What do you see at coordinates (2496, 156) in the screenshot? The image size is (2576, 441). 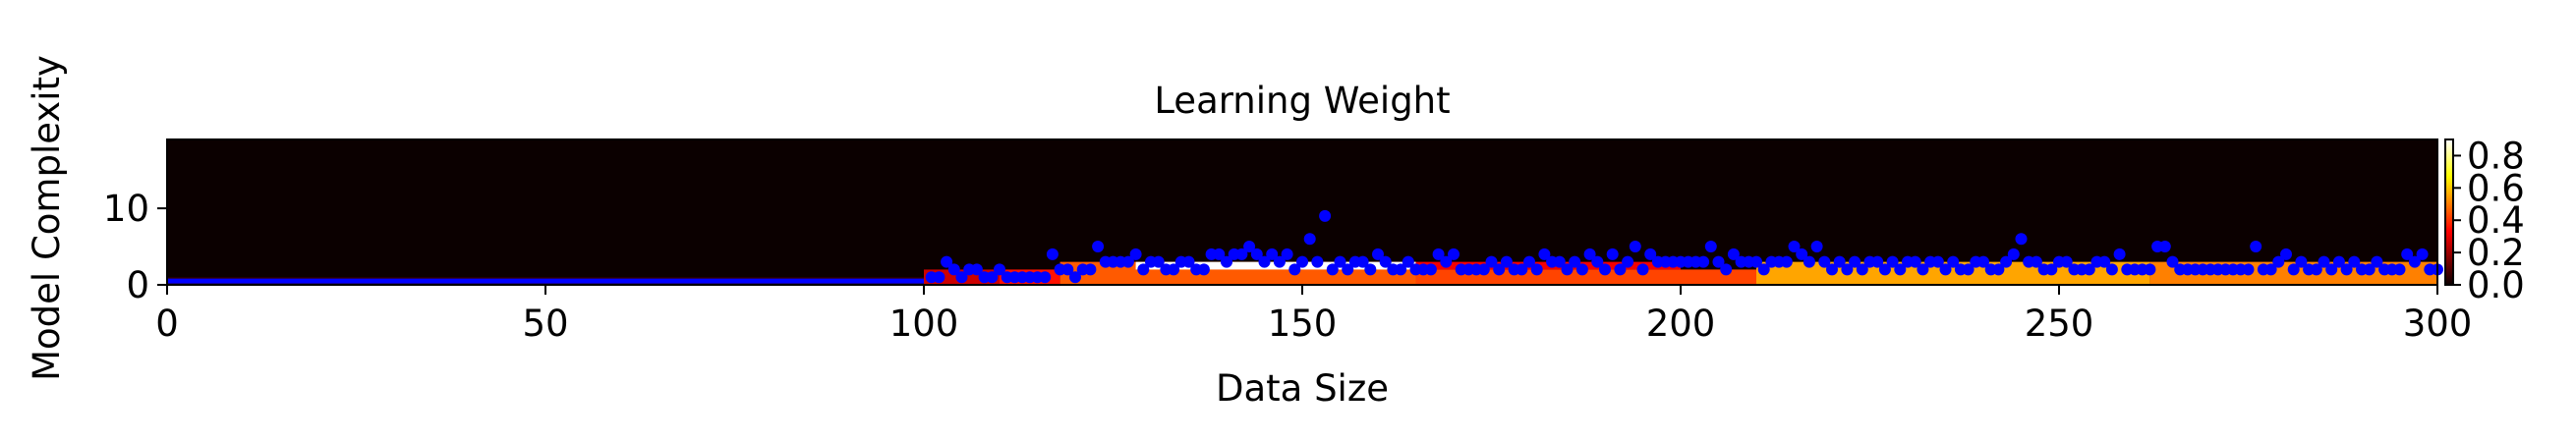 I see `colorbar-tick-label: 0.8` at bounding box center [2496, 156].